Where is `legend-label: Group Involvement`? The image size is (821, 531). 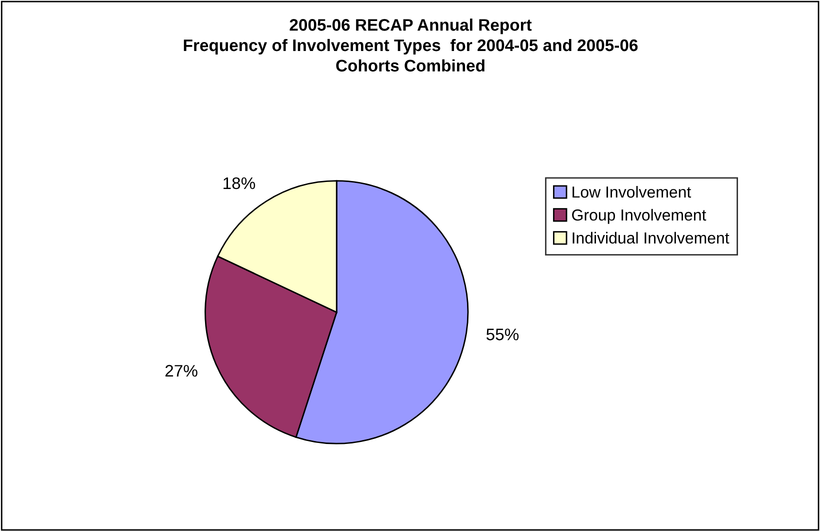
legend-label: Group Involvement is located at coordinates (639, 216).